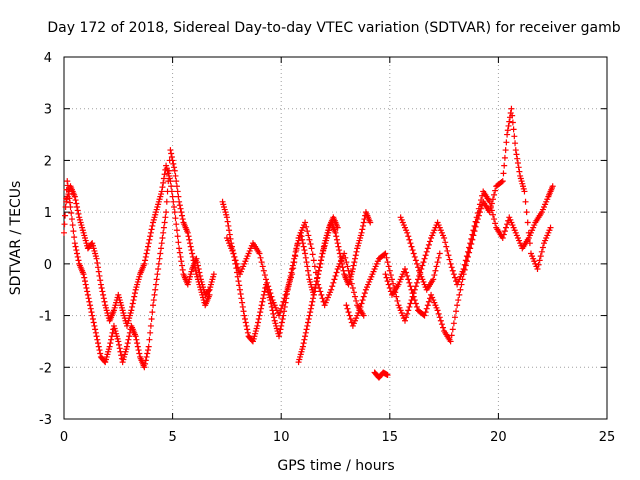 The width and height of the screenshot is (640, 480). What do you see at coordinates (498, 437) in the screenshot?
I see `x-tick-label: 20` at bounding box center [498, 437].